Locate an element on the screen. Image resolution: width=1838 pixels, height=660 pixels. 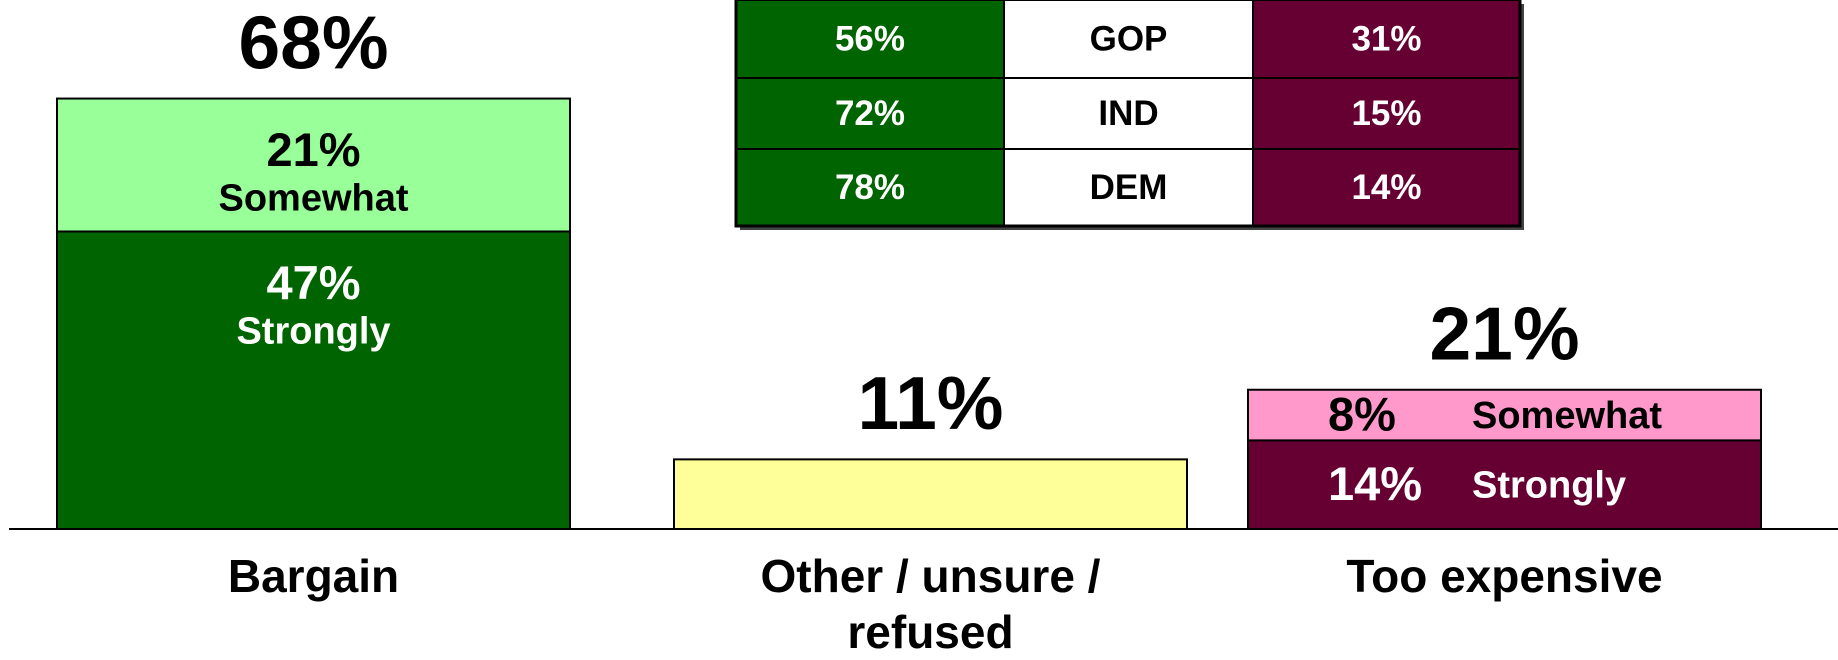
category-label: Too expensive is located at coordinates (1504, 576).